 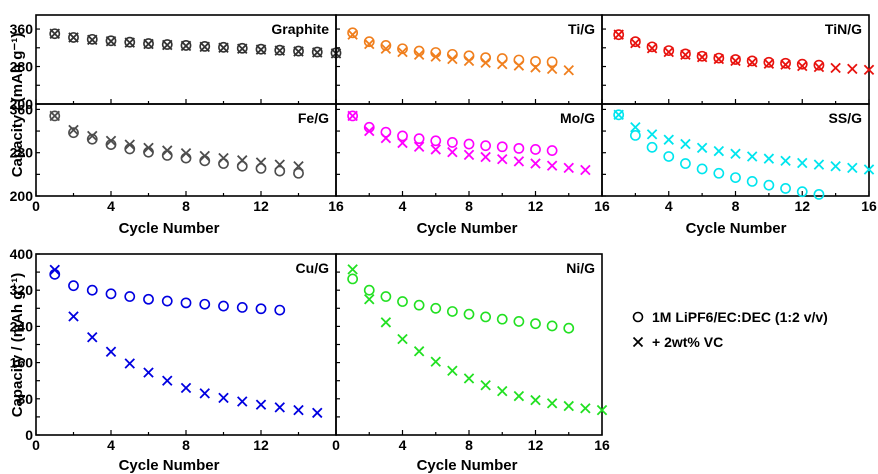 I want to click on x-axis-title-right: Cycle Number, so click(x=736, y=228).